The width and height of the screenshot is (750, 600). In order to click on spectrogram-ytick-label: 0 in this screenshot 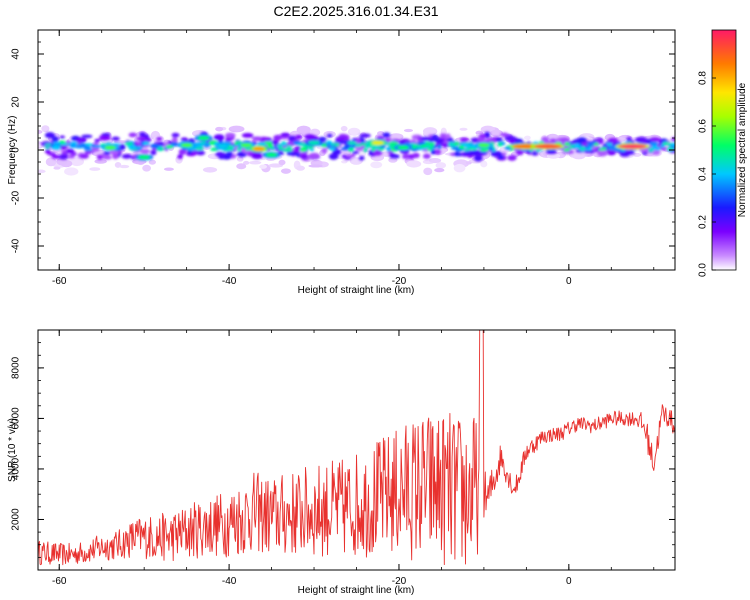, I will do `click(16, 150)`.